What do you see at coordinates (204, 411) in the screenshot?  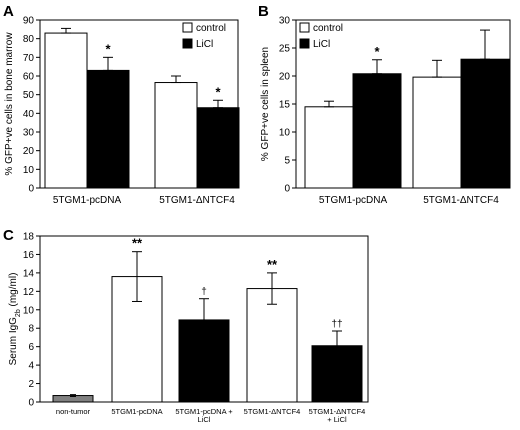 I see `panel-c-x-category-label: 5TGM1-pcDNA +` at bounding box center [204, 411].